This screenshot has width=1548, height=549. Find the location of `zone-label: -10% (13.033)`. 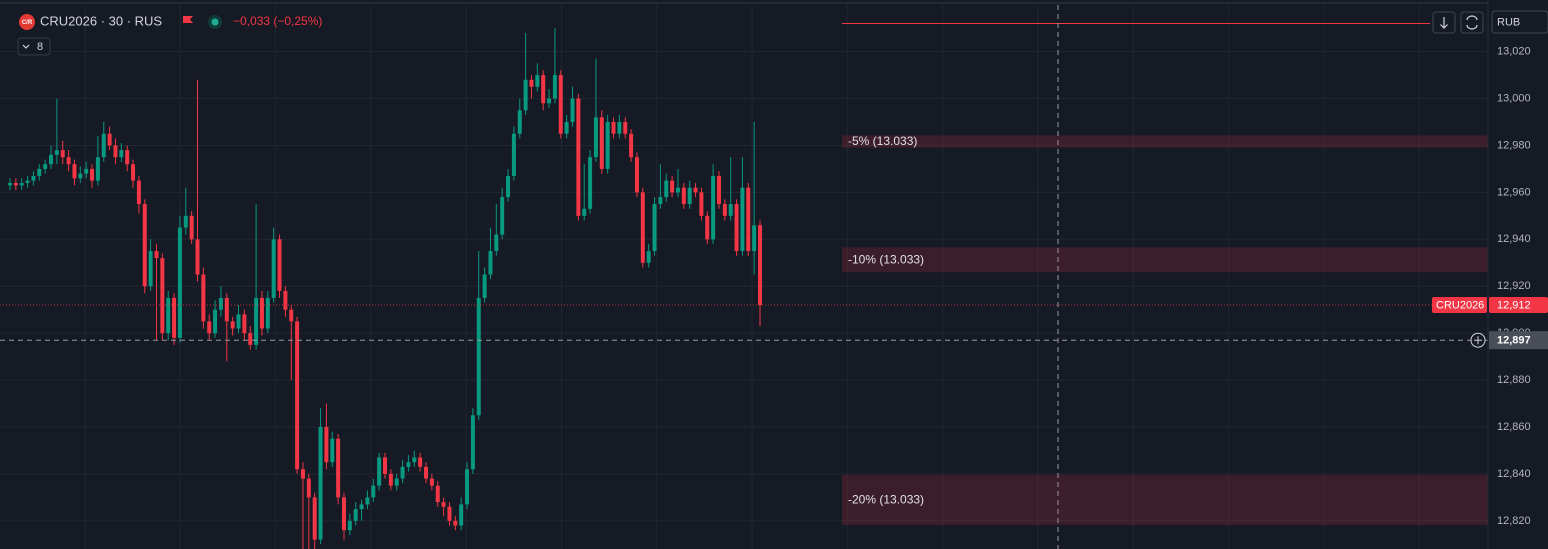

zone-label: -10% (13.033) is located at coordinates (886, 259).